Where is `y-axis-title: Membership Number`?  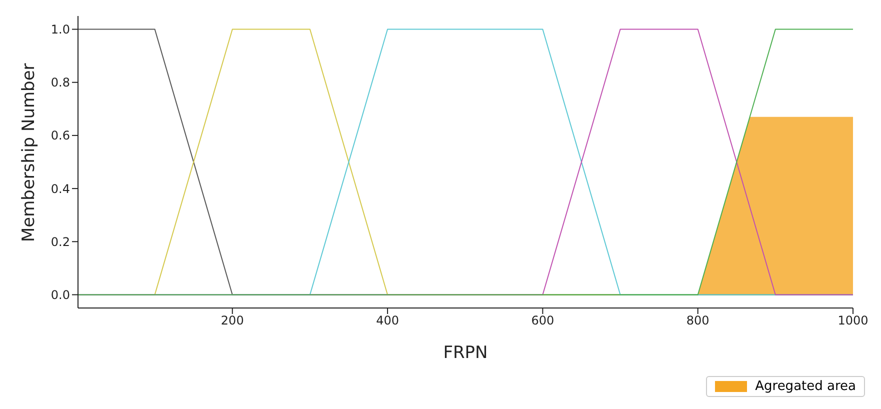
y-axis-title: Membership Number is located at coordinates (29, 152).